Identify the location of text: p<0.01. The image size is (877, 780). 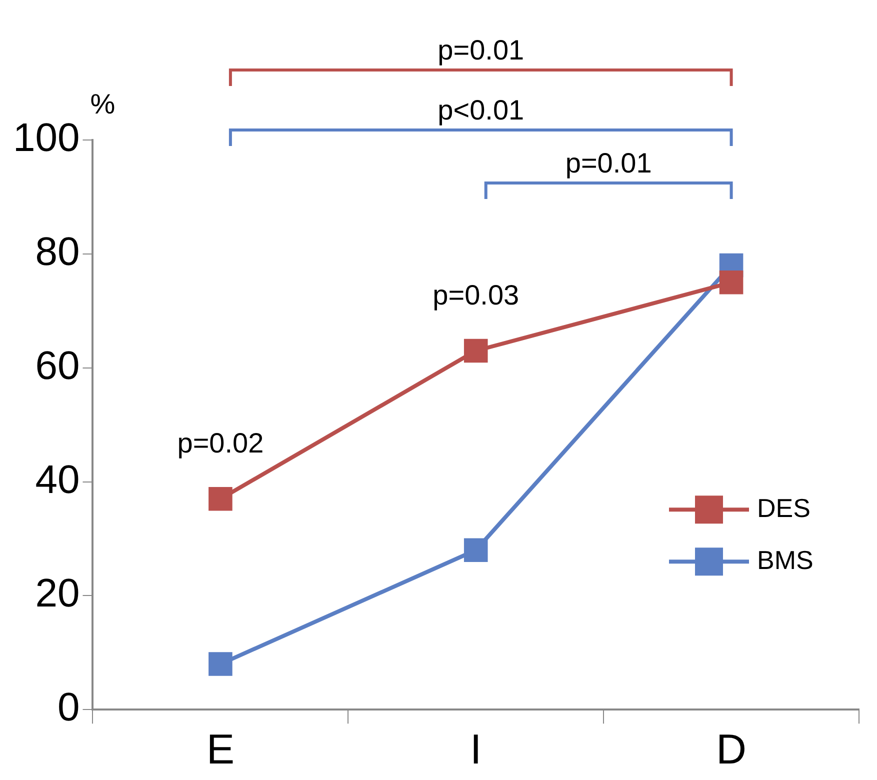
(481, 110).